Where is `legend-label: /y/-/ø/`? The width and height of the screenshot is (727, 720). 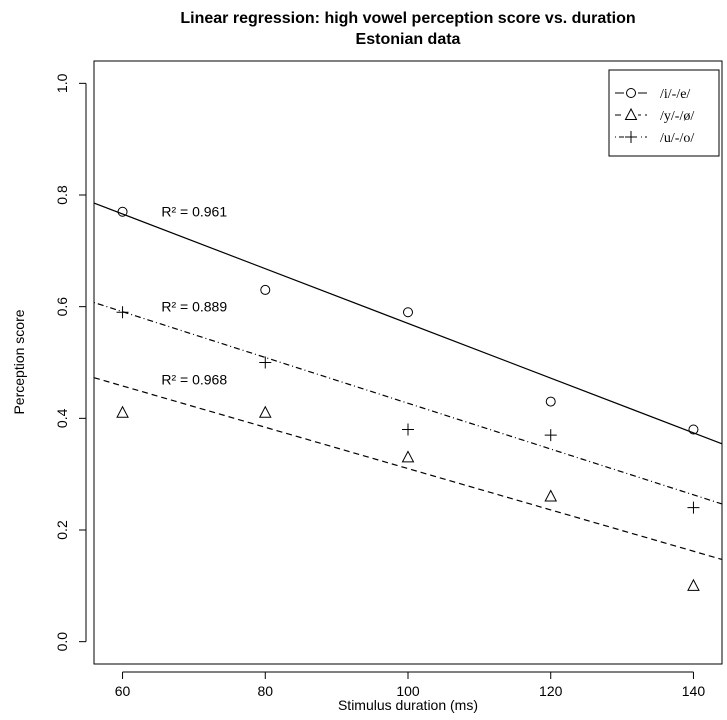 legend-label: /y/-/ø/ is located at coordinates (677, 116).